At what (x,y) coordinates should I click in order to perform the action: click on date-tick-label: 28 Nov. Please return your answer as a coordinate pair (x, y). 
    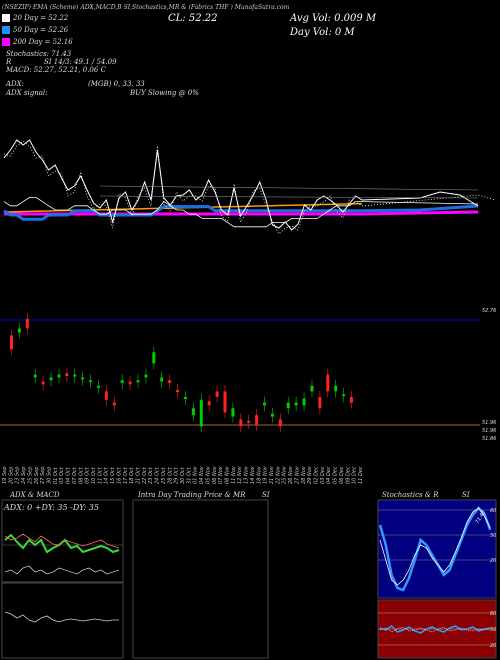
    Looking at the image, I should click on (304, 474).